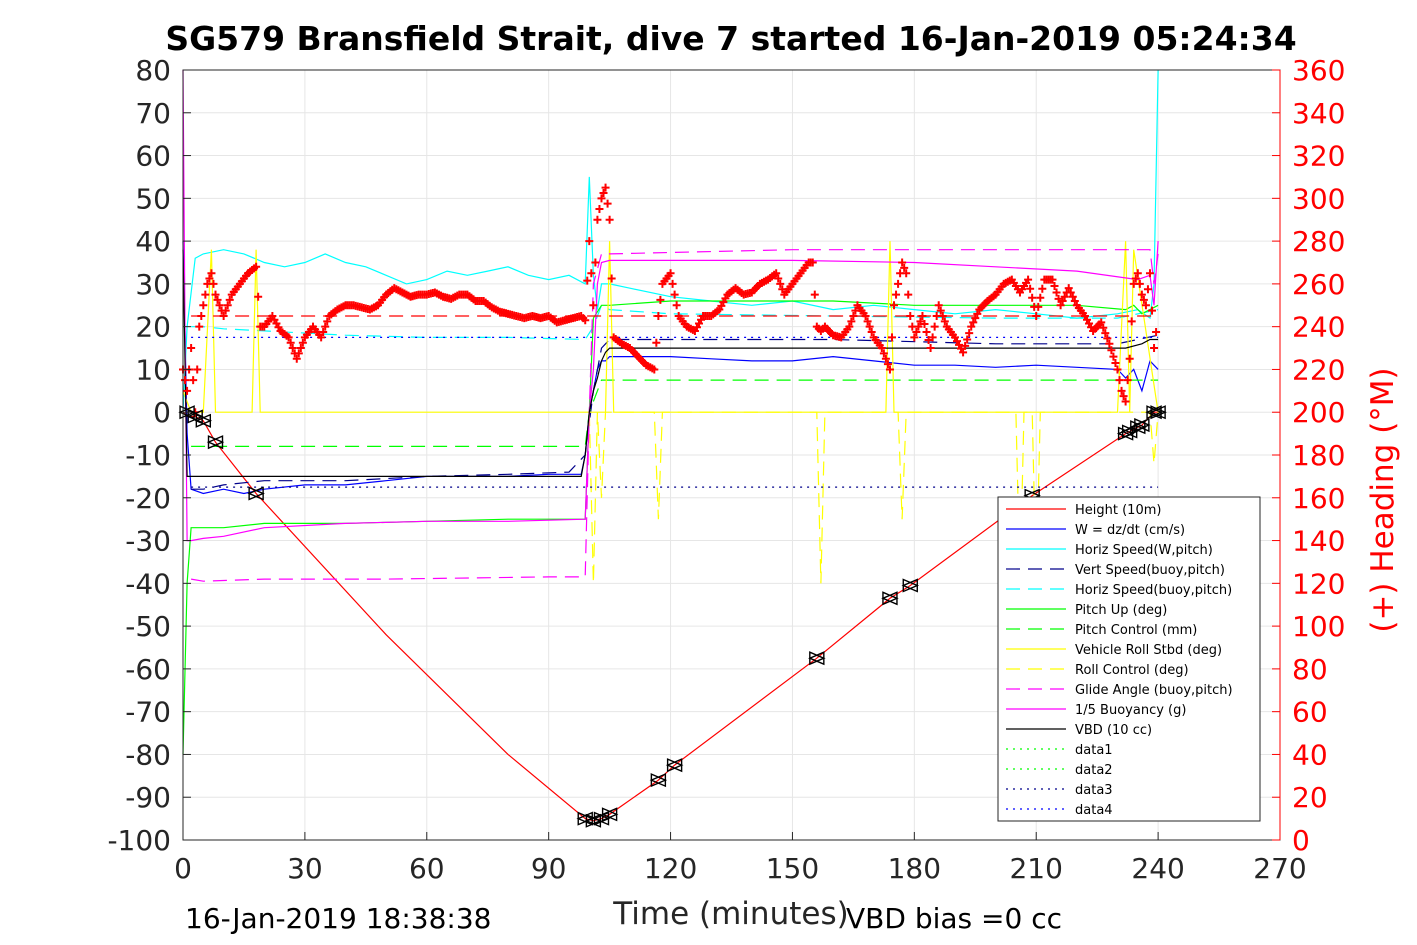 This screenshot has height=945, width=1417. Describe the element at coordinates (1318, 498) in the screenshot. I see `y-right-tick-label: 160` at that location.